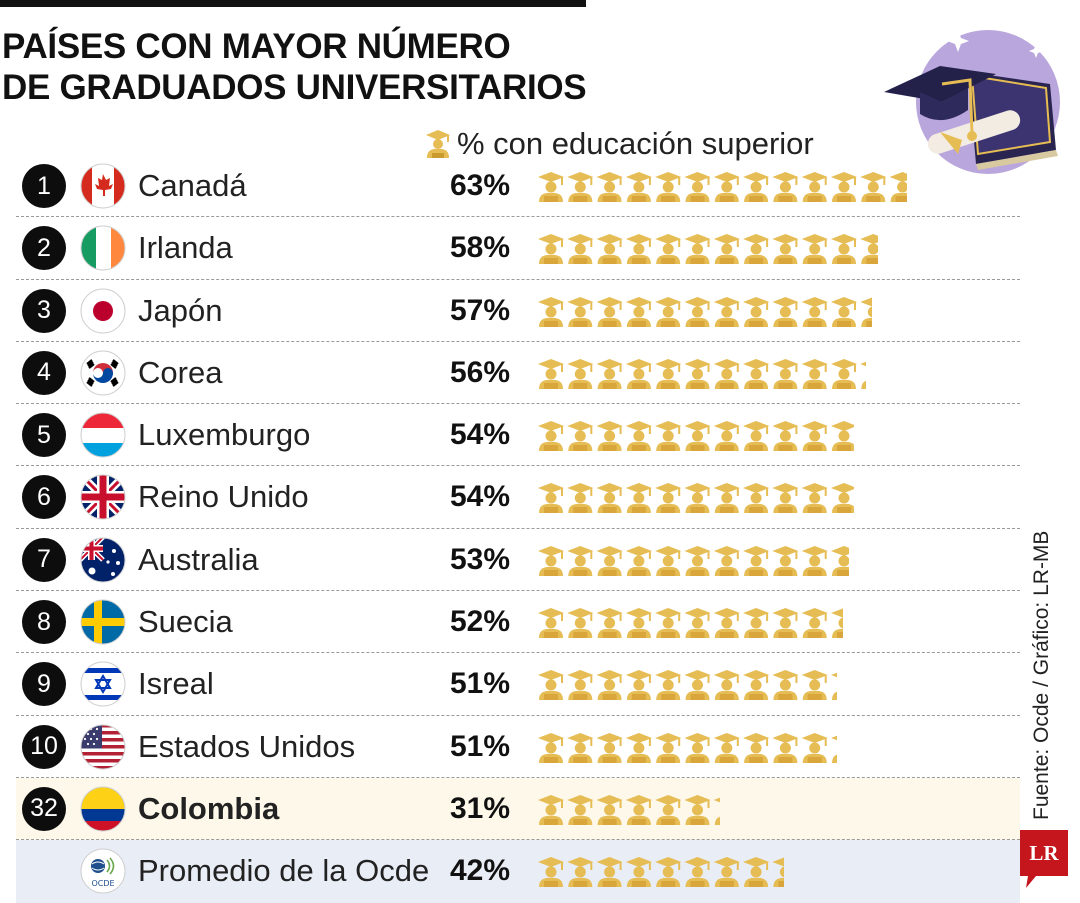 The height and width of the screenshot is (903, 1080). What do you see at coordinates (103, 186) in the screenshot?
I see `canada-flag-icon` at bounding box center [103, 186].